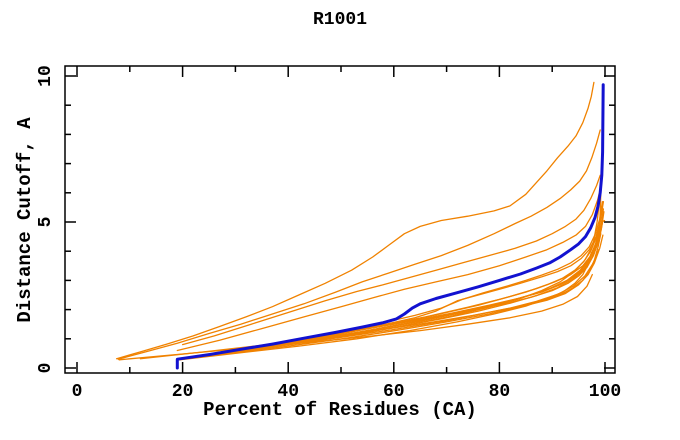 The width and height of the screenshot is (680, 440). Describe the element at coordinates (46, 368) in the screenshot. I see `y-tick-label: 0` at that location.